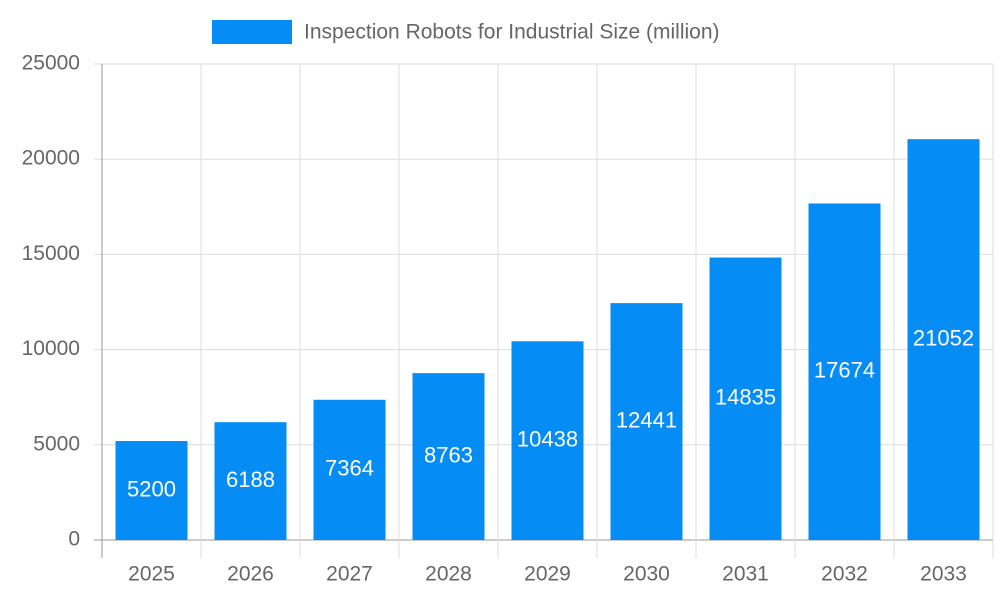  I want to click on x-tick-label: 2028, so click(448, 574).